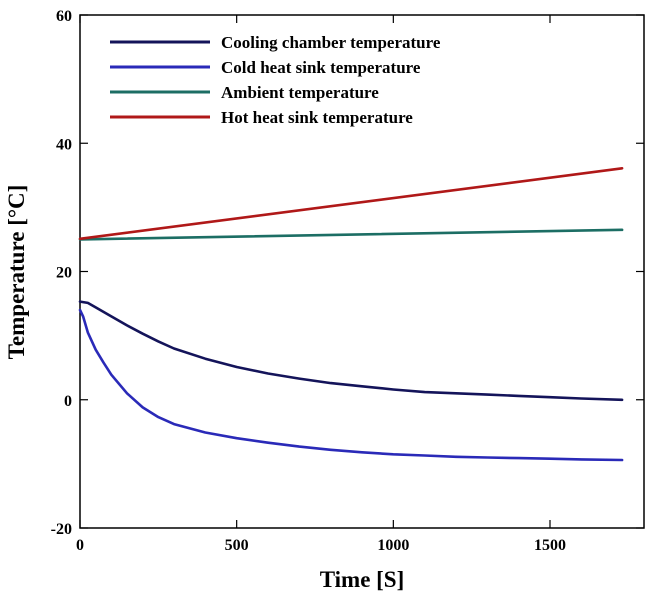 The height and width of the screenshot is (599, 659). What do you see at coordinates (331, 42) in the screenshot?
I see `legend-label-1: Cooling chamber temperature` at bounding box center [331, 42].